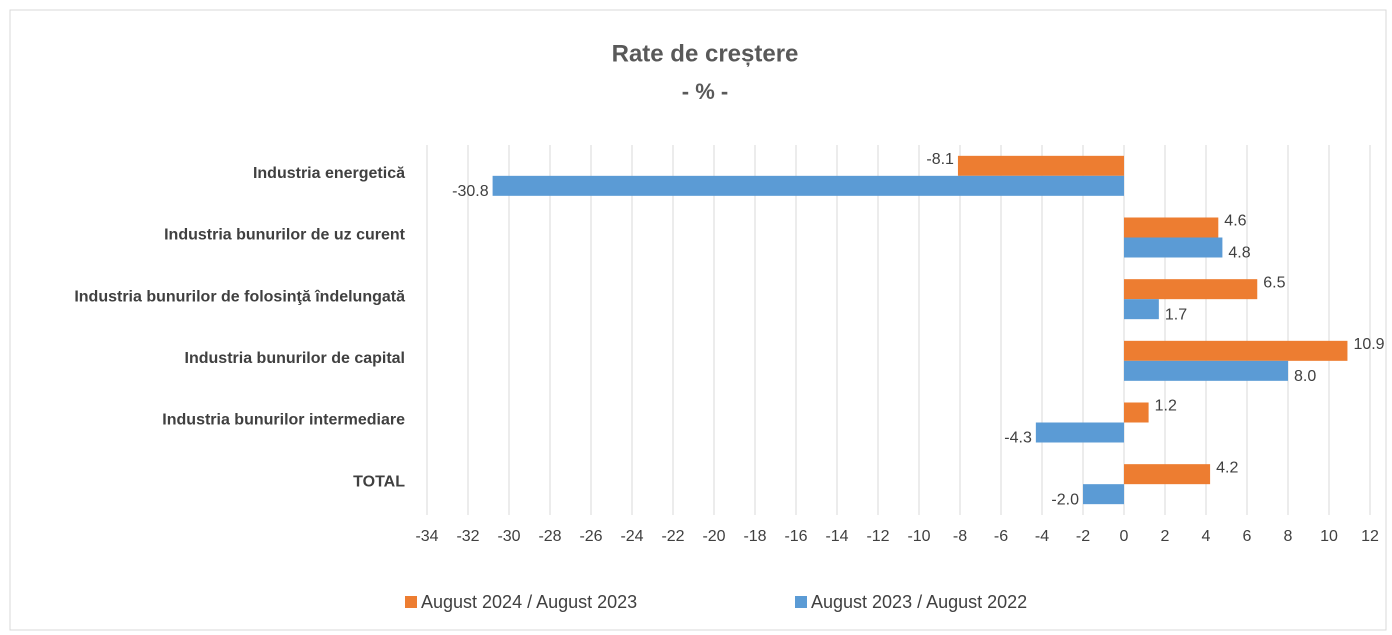 This screenshot has height=635, width=1392. What do you see at coordinates (1329, 536) in the screenshot?
I see `x-tick-label: 10` at bounding box center [1329, 536].